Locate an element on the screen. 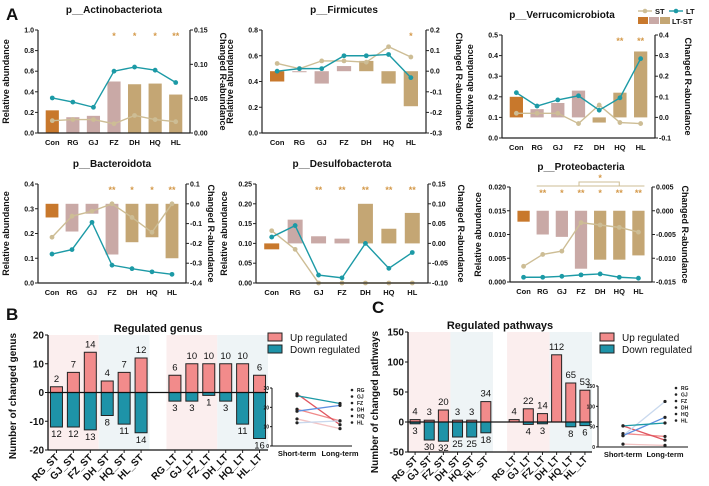  right-tick-label: -0.1 is located at coordinates (665, 139).